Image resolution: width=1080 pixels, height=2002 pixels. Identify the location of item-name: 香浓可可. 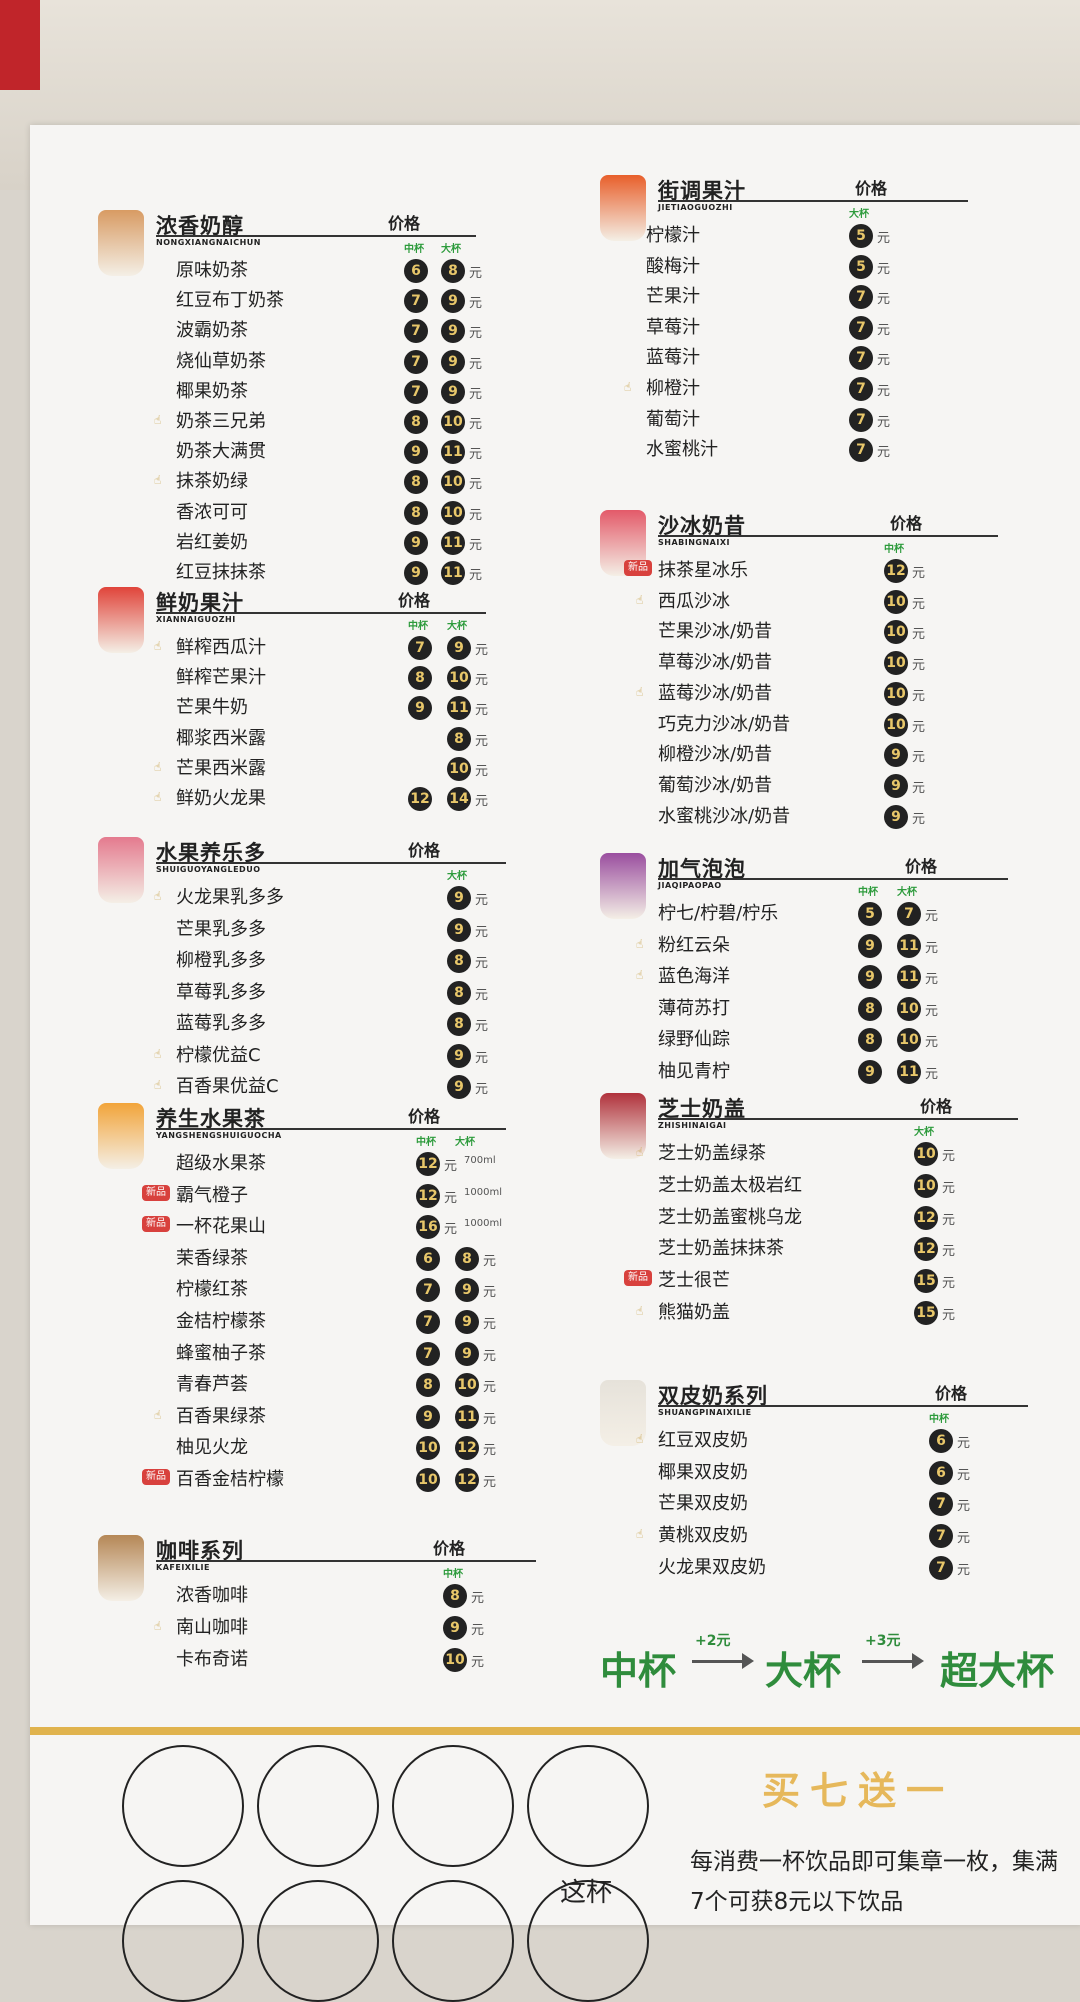
(212, 512).